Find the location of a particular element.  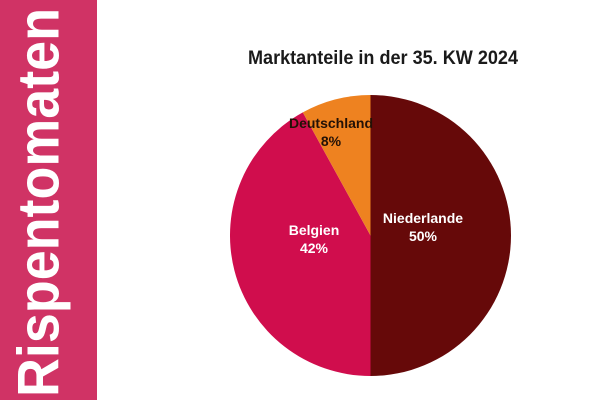

svg-text:Marktanteile in der 35. KW 202: Marktanteile in der 35. KW 2024 is located at coordinates (383, 58).